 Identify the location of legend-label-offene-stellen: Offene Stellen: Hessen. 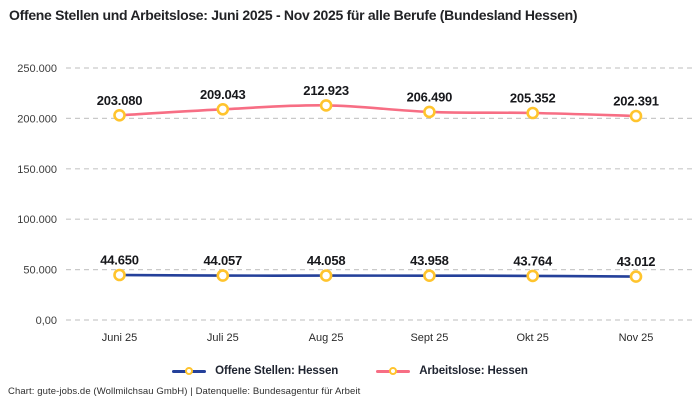
(277, 371).